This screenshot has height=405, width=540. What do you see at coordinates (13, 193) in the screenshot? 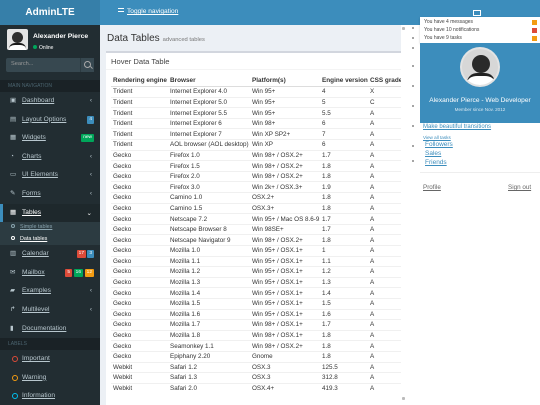
I see `edit-icon: ✎` at bounding box center [13, 193].